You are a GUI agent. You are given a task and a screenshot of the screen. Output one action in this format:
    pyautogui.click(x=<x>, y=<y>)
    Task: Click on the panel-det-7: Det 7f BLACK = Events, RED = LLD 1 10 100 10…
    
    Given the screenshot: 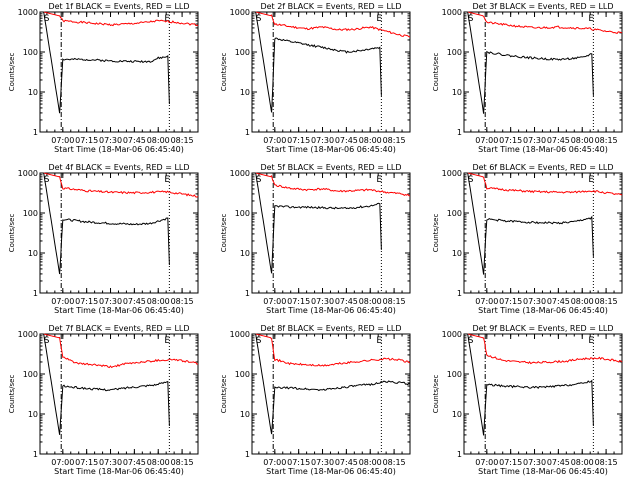 What is the action you would take?
    pyautogui.click(x=103, y=400)
    